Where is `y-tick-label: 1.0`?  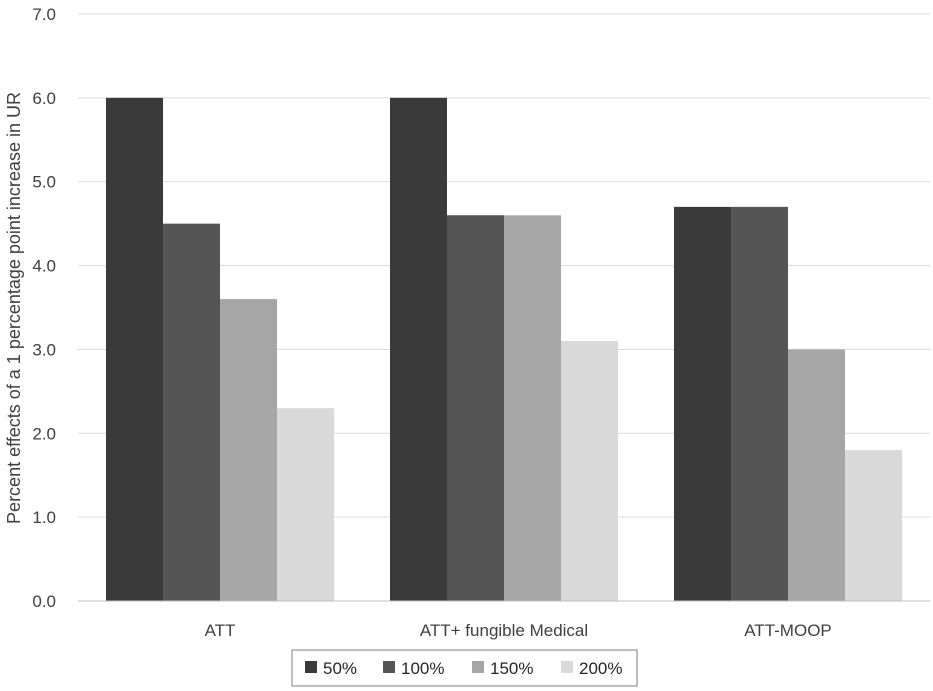 y-tick-label: 1.0 is located at coordinates (44, 517).